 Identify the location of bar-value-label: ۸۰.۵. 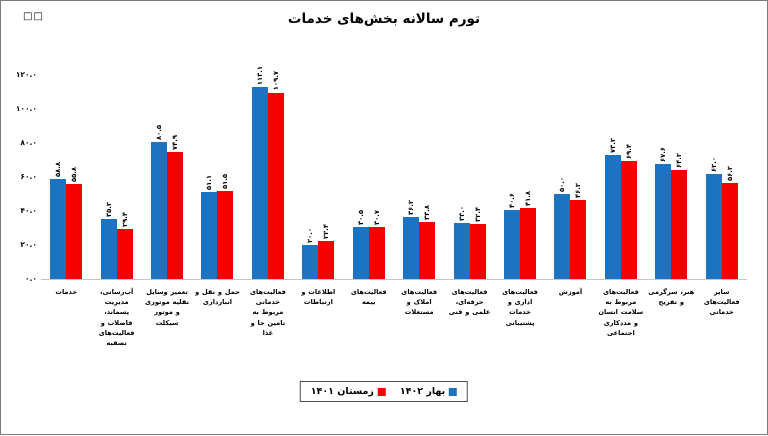
(159, 133).